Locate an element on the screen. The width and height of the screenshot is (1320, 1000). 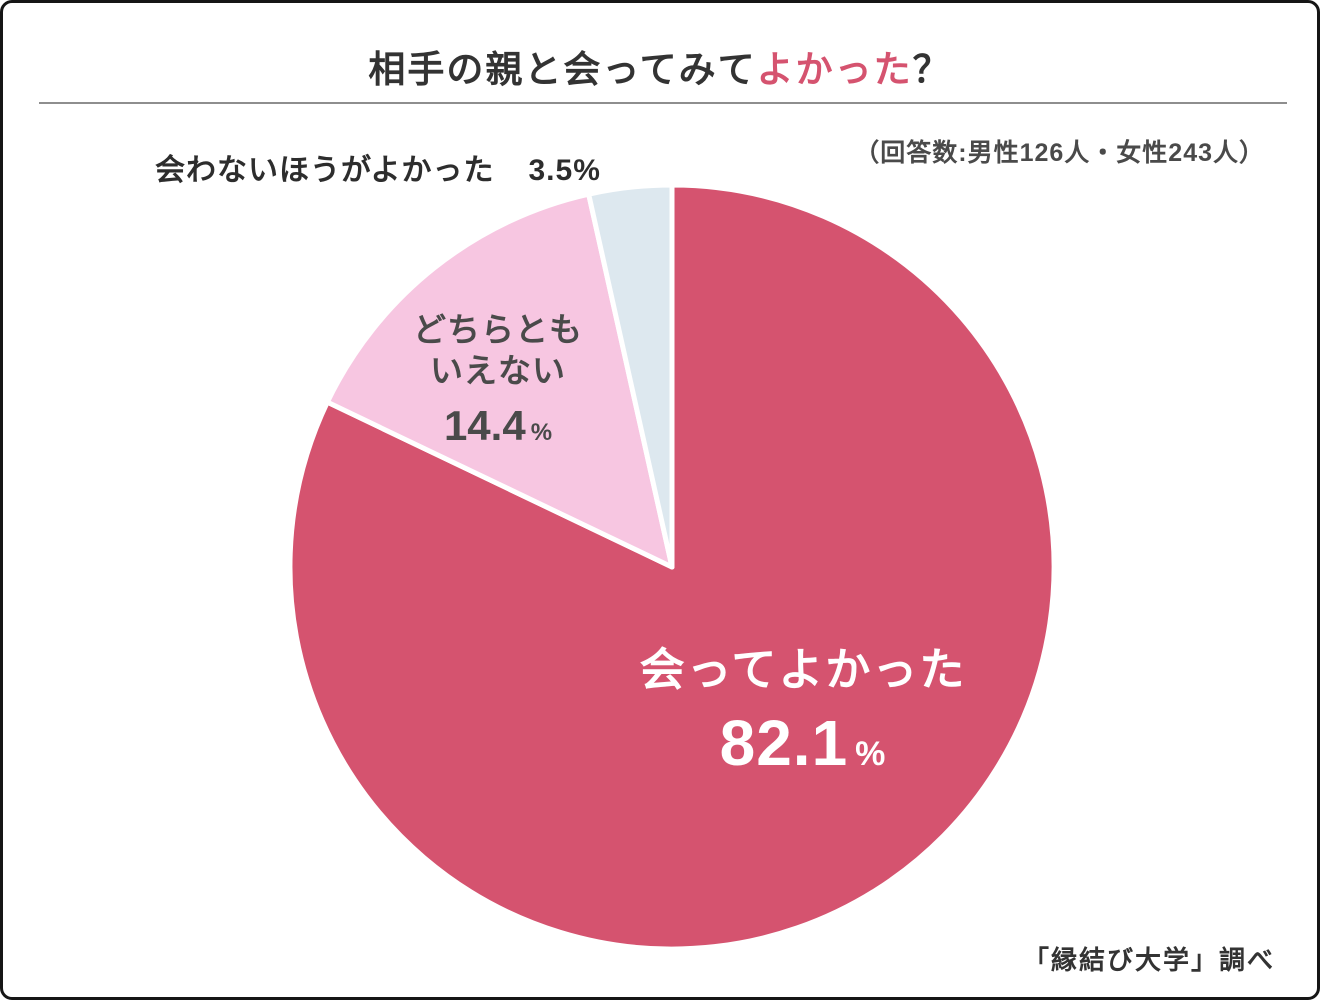
source-credit: 「縁結び大学」調べ is located at coordinates (1148, 960).